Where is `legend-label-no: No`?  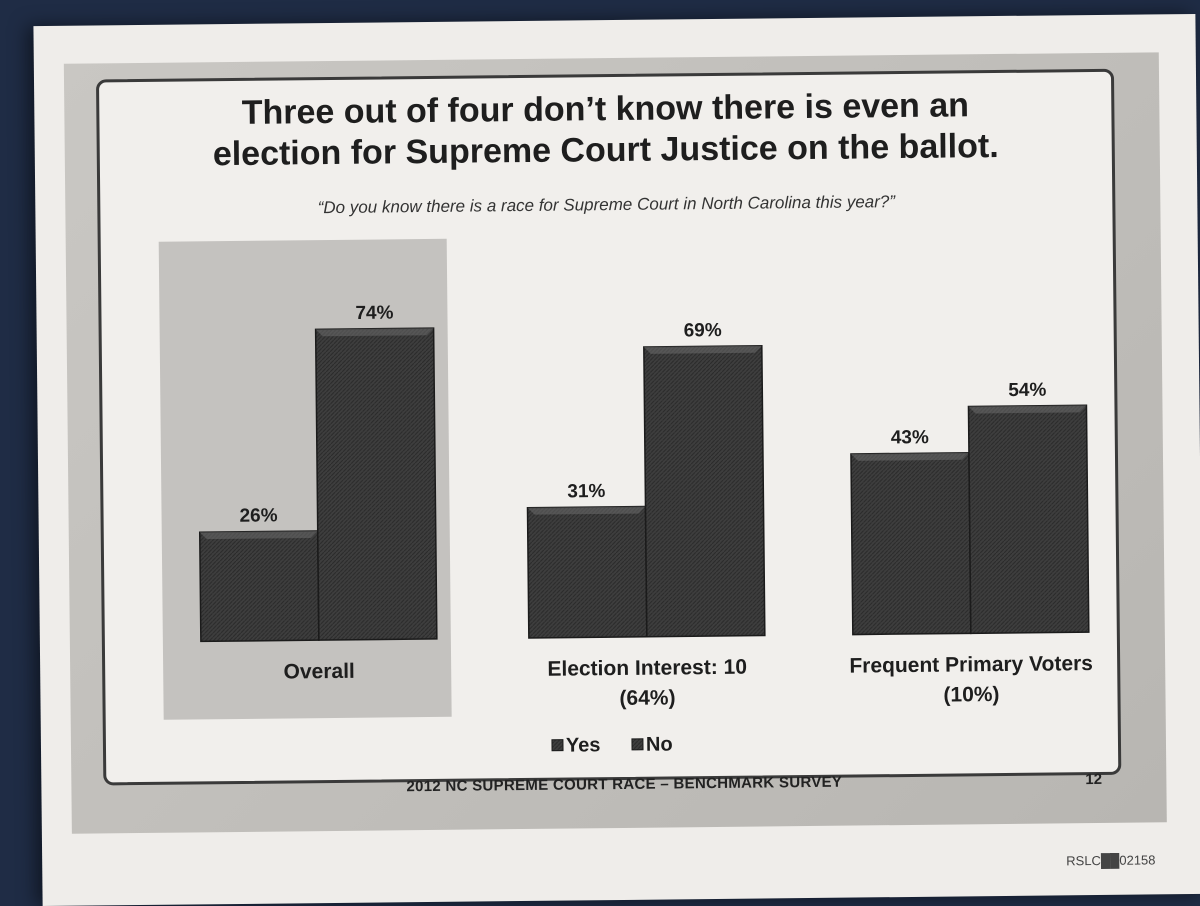 legend-label-no: No is located at coordinates (659, 744).